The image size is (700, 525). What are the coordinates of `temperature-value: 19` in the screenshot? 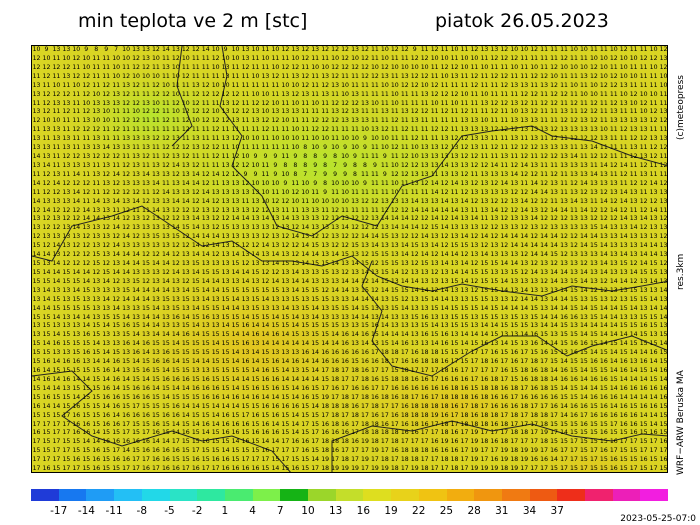 It's located at (434, 415).